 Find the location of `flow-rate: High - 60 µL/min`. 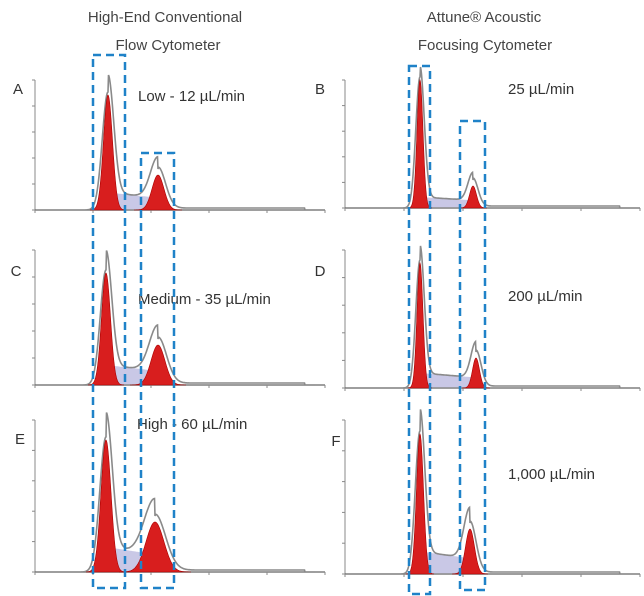

flow-rate: High - 60 µL/min is located at coordinates (192, 424).